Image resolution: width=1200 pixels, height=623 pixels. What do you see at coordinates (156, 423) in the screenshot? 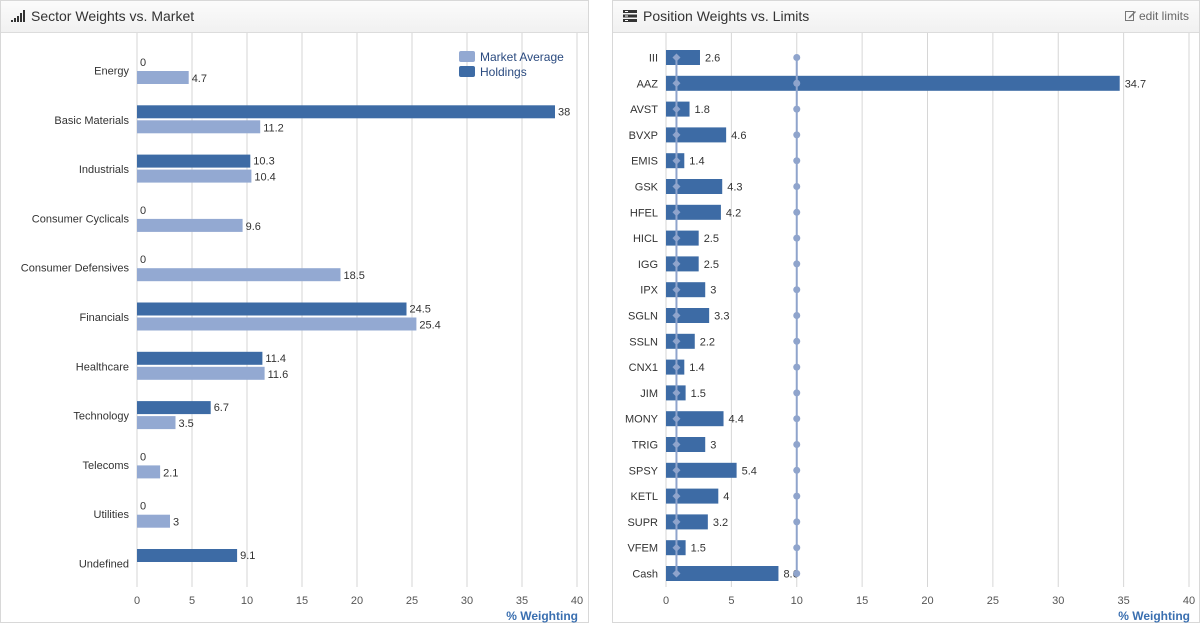
I see `market-bar-technology` at bounding box center [156, 423].